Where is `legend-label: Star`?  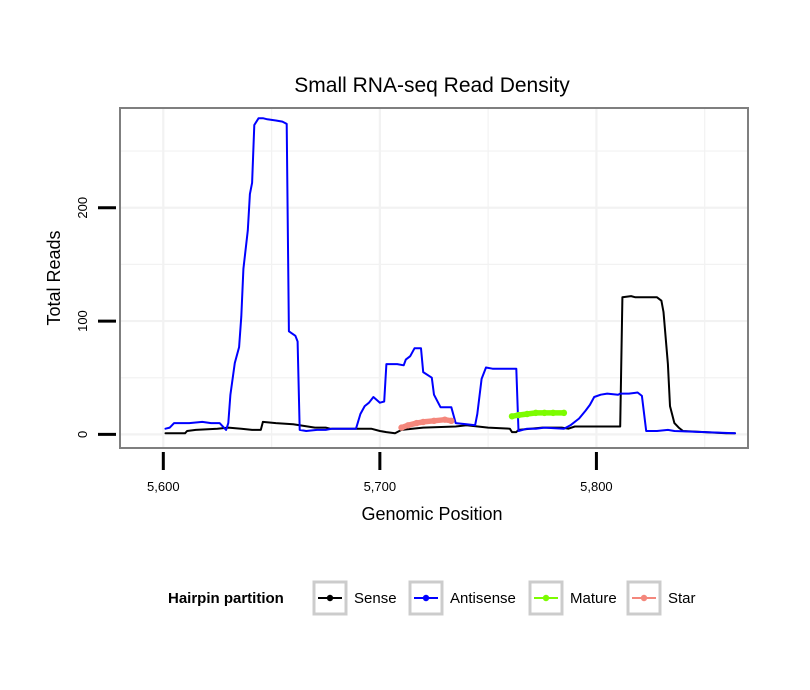 legend-label: Star is located at coordinates (682, 598).